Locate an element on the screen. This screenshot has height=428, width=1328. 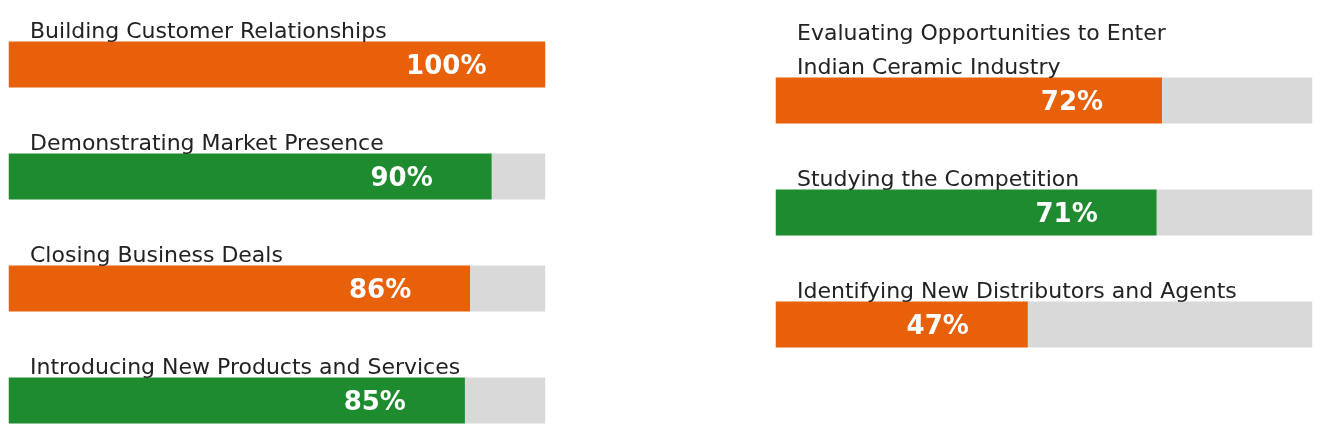
data-label: 71% is located at coordinates (1066, 212).